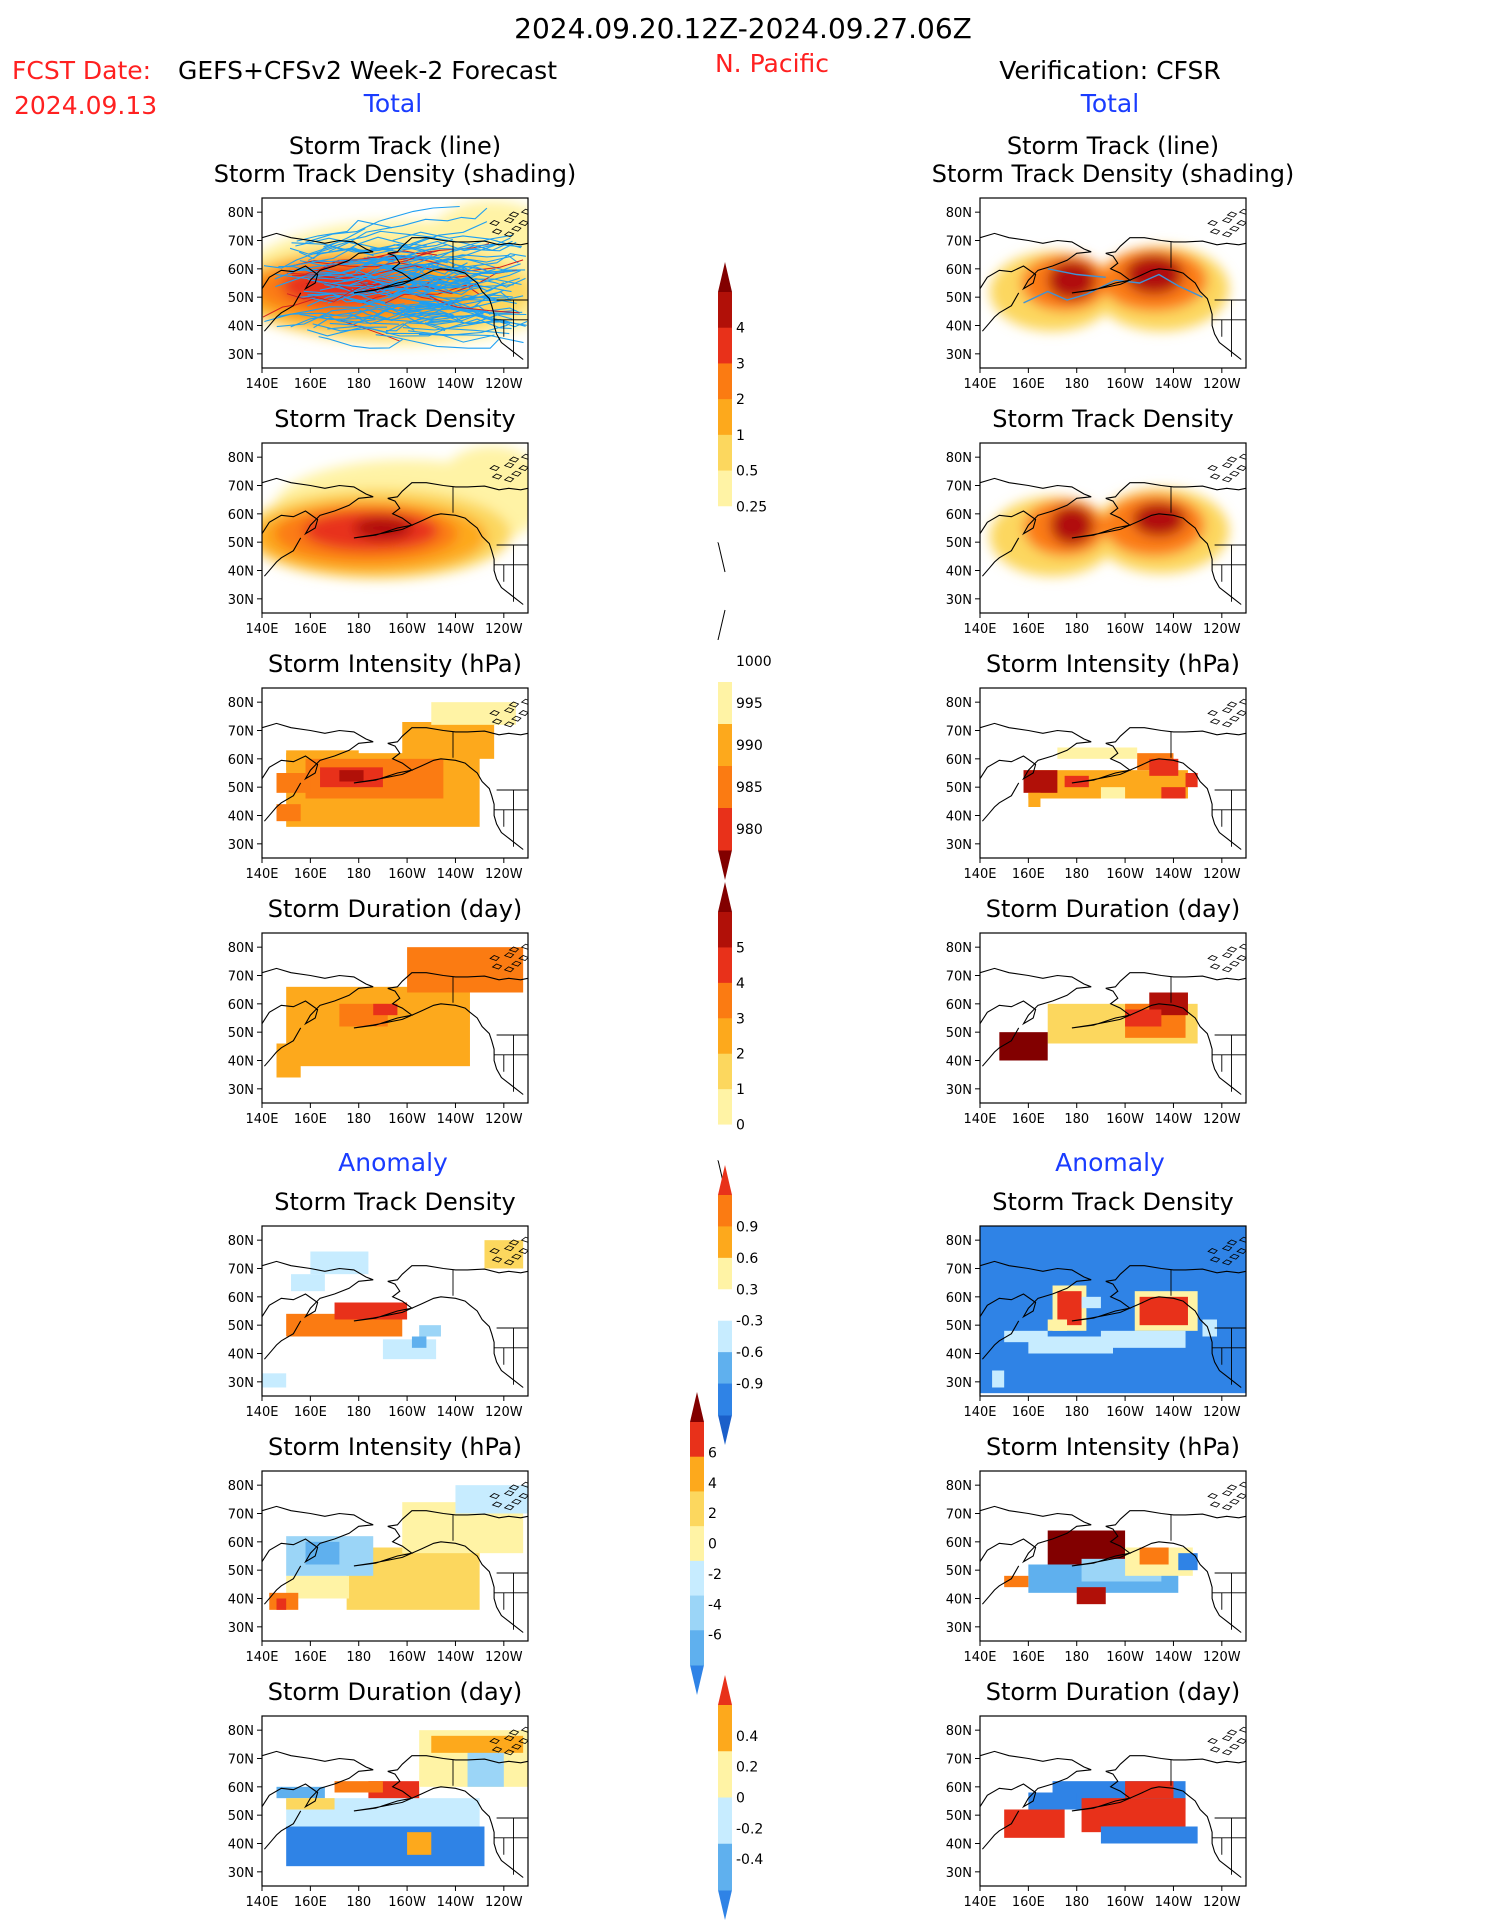 Image resolution: width=1487 pixels, height=1925 pixels. What do you see at coordinates (504, 874) in the screenshot?
I see `lon-tick-label: 120W` at bounding box center [504, 874].